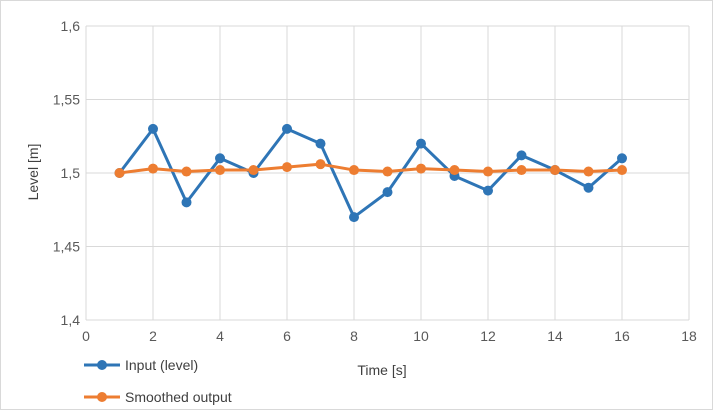 This screenshot has width=714, height=411. Describe the element at coordinates (287, 336) in the screenshot. I see `x-tick-label: 6` at that location.